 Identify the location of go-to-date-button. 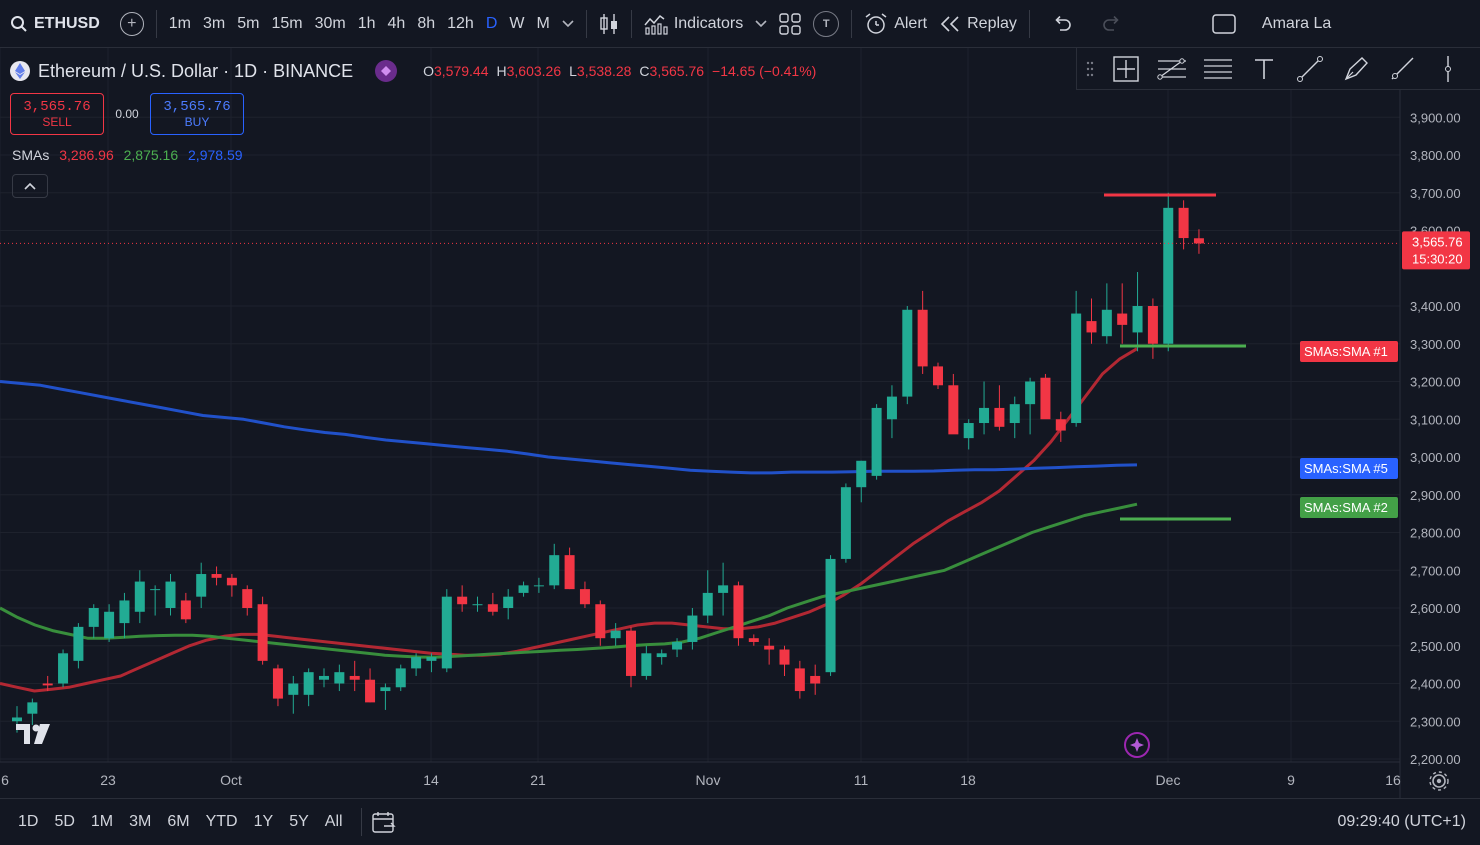
(383, 822).